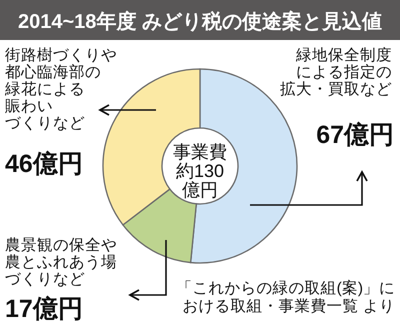 This screenshot has height=329, width=400. Describe the element at coordinates (200, 22) in the screenshot. I see `title: 2014~18年度 みどり税の使途案と見込値` at that location.